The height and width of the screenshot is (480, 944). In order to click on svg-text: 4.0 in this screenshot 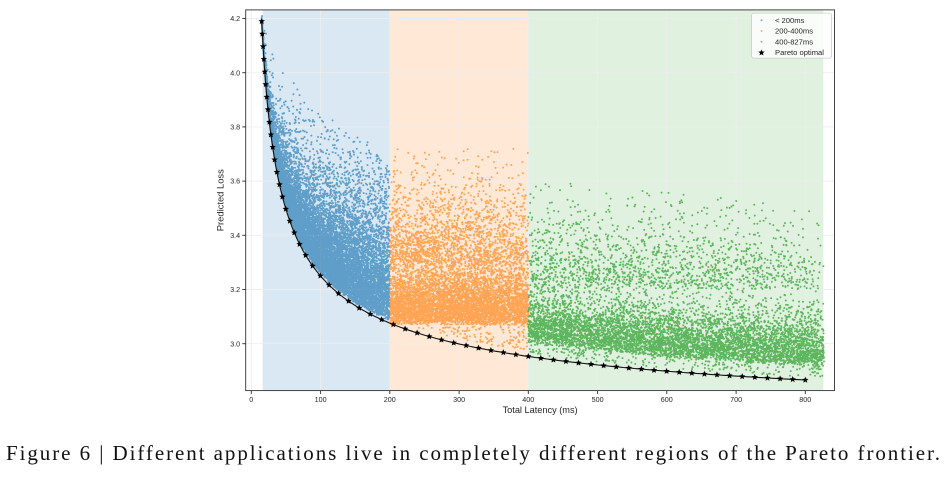, I will do `click(235, 72)`.